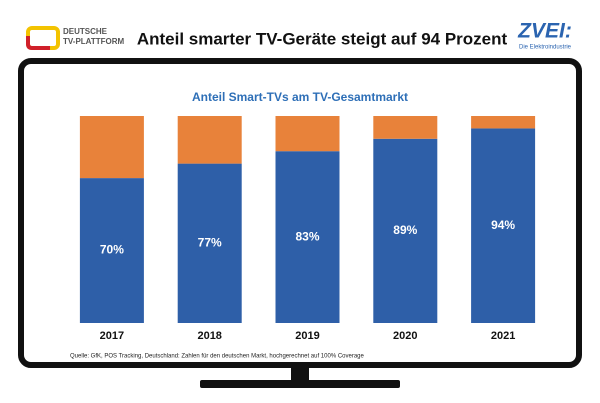  I want to click on x-tick-label: 2018, so click(209, 336).